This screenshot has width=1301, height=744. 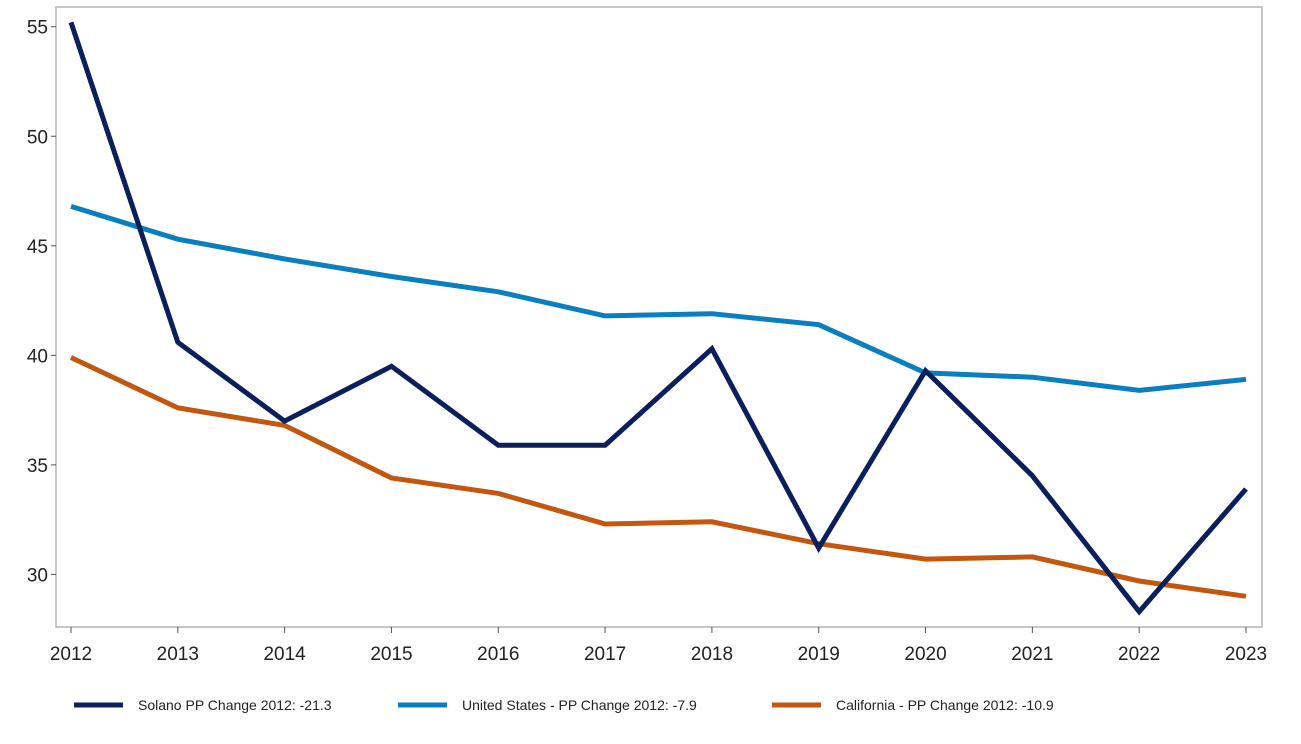 I want to click on legend-label: United States - PP Change 2012: -7.9, so click(x=579, y=705).